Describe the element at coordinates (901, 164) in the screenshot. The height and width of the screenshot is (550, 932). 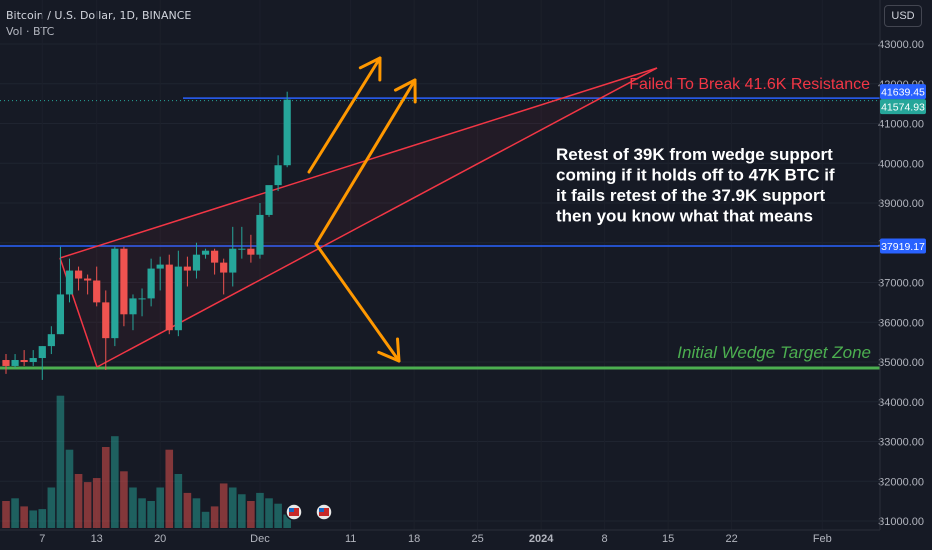
I see `y-tick-label: 40000.00` at that location.